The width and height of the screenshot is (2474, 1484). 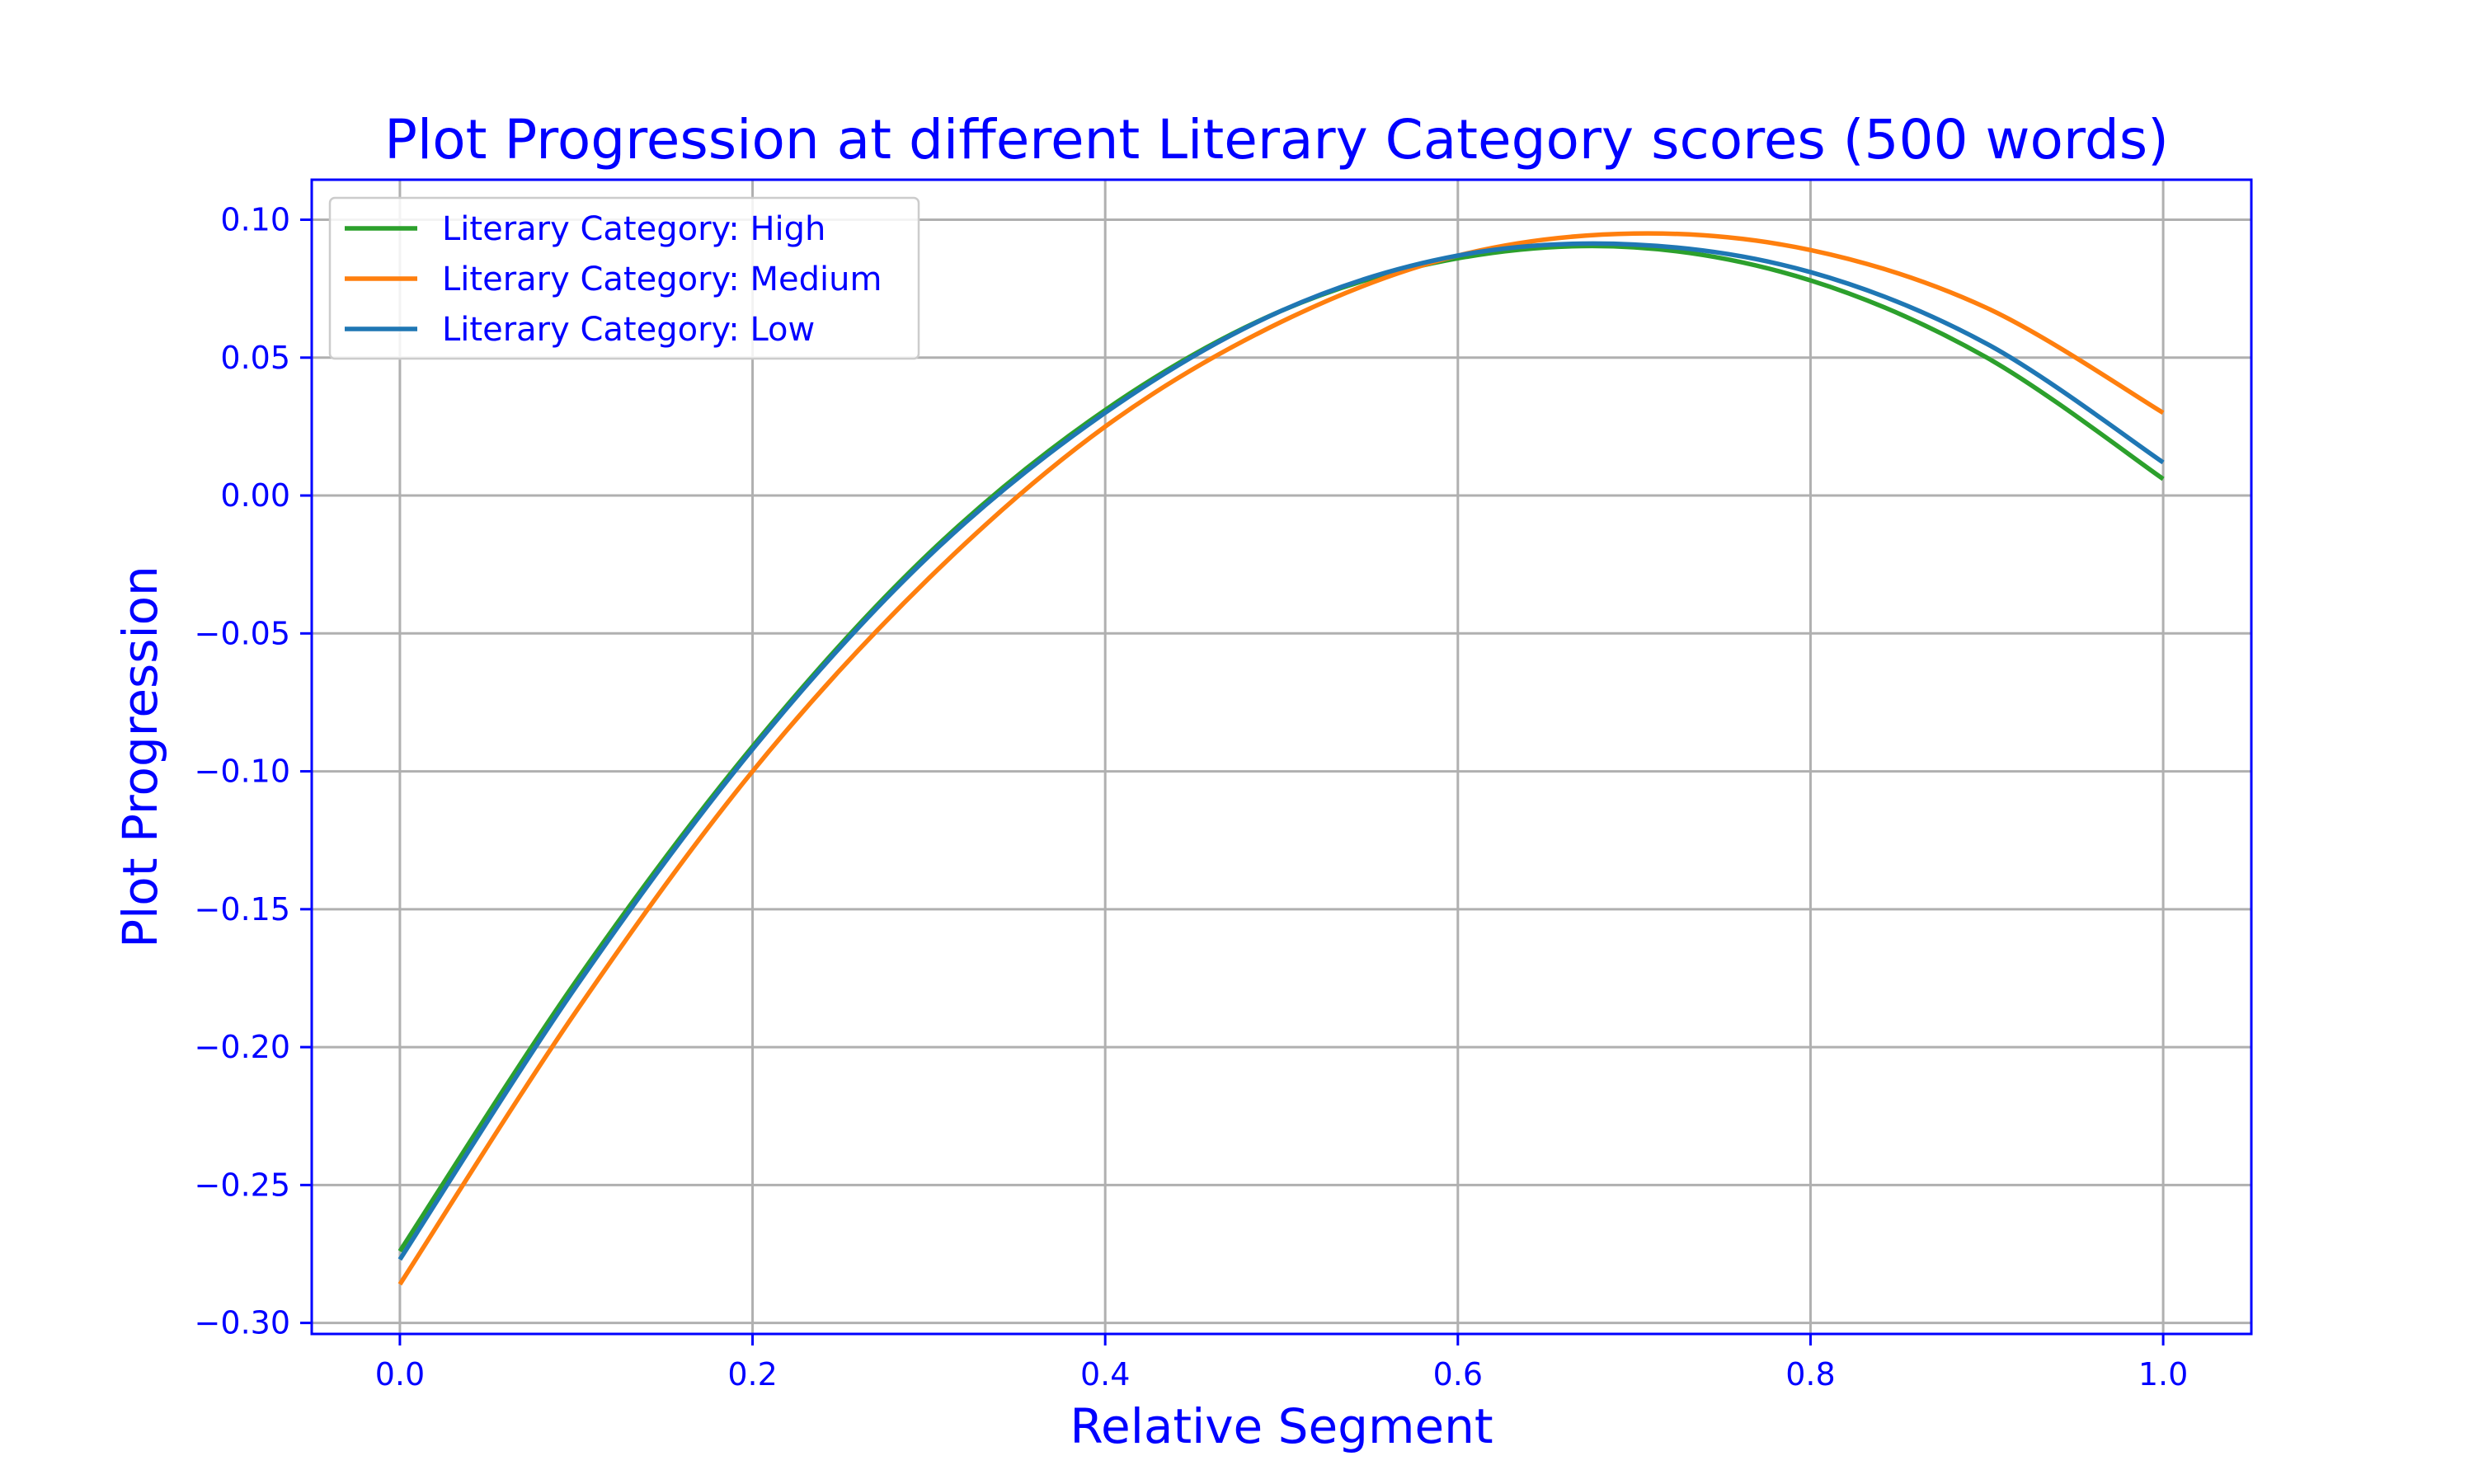 What do you see at coordinates (242, 1185) in the screenshot?
I see `y-tick-label: −0.25` at bounding box center [242, 1185].